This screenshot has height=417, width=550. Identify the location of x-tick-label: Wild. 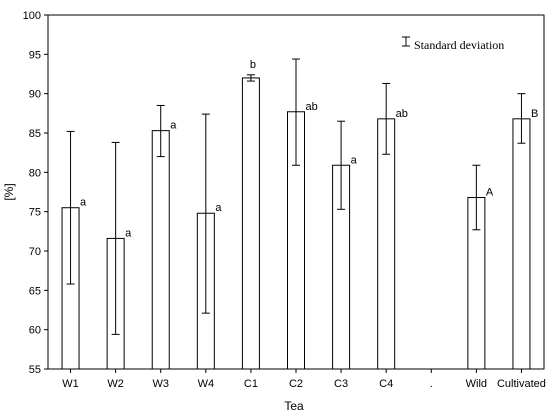
(476, 384).